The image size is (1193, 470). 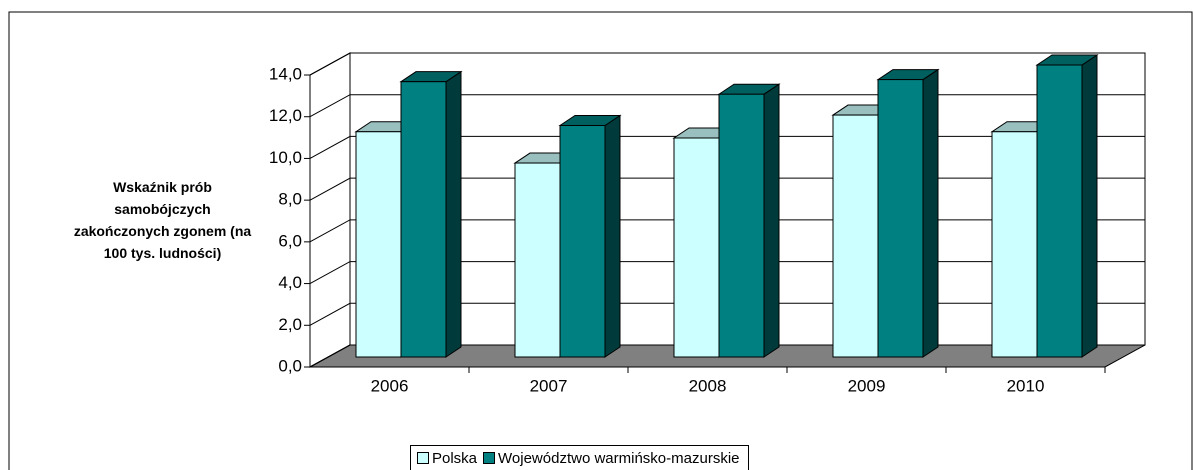 What do you see at coordinates (290, 240) in the screenshot?
I see `y-tick-label: 6,0` at bounding box center [290, 240].